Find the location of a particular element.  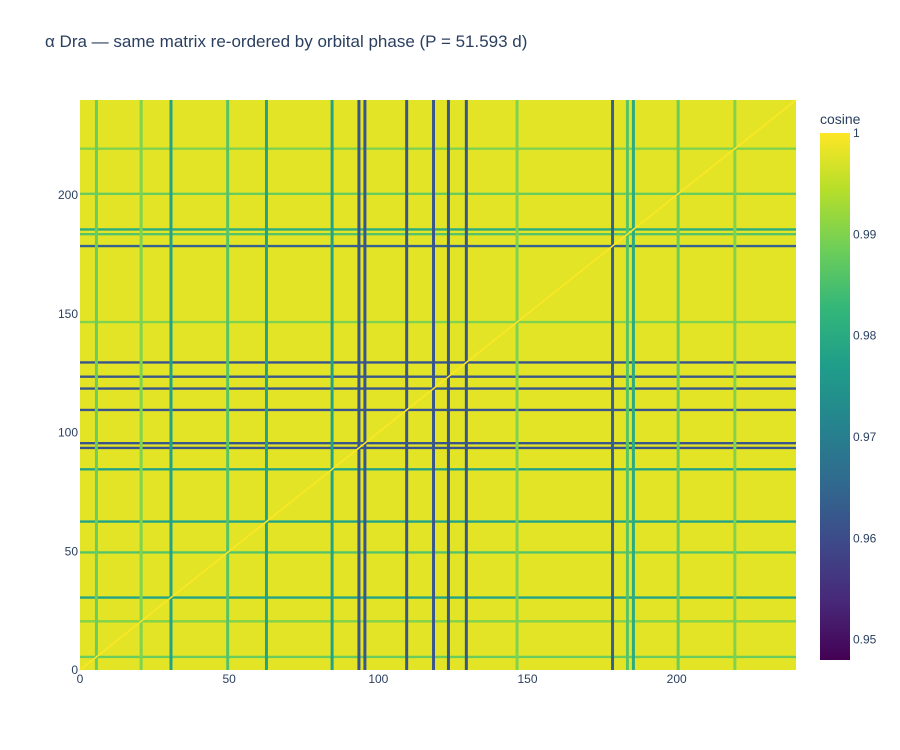

x-tick-label: 200 is located at coordinates (677, 679).